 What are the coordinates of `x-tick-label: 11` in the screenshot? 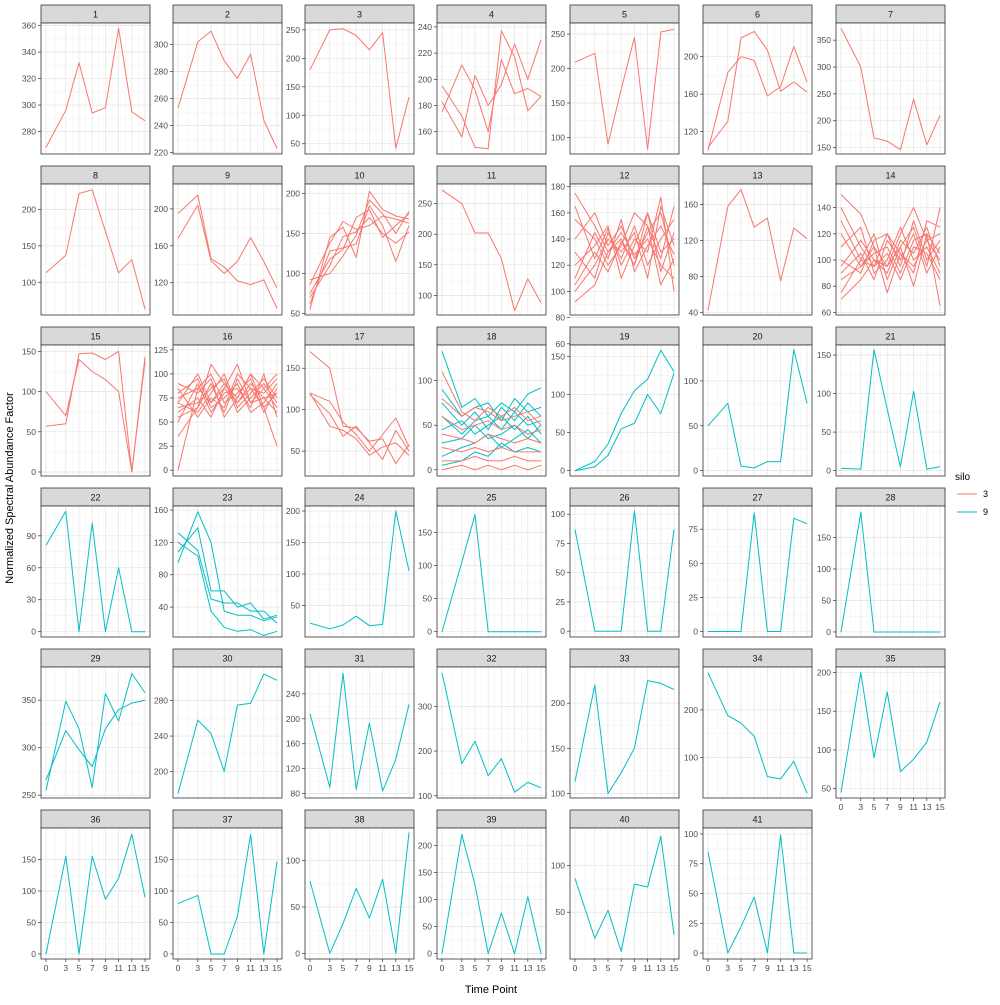 It's located at (382, 968).